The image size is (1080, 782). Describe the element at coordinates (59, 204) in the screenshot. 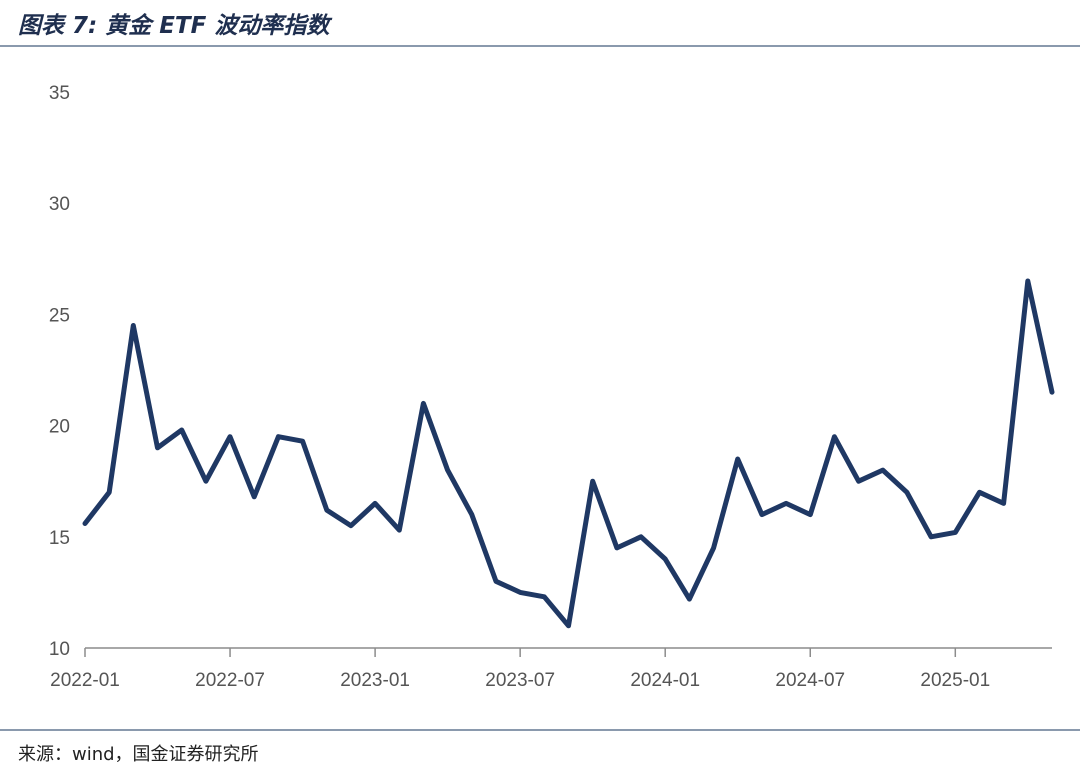

I see `y-tick-label: 30` at that location.